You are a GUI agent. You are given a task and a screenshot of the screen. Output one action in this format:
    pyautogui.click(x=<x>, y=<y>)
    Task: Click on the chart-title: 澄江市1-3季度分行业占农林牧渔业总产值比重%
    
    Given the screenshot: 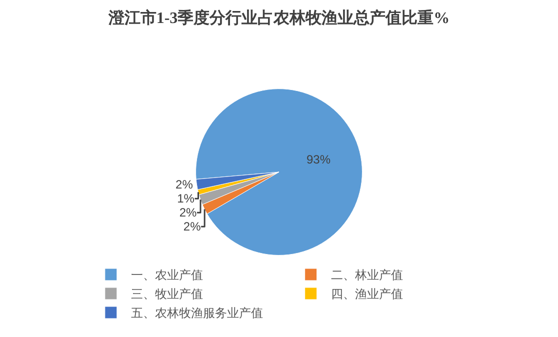 What is the action you would take?
    pyautogui.click(x=278, y=17)
    